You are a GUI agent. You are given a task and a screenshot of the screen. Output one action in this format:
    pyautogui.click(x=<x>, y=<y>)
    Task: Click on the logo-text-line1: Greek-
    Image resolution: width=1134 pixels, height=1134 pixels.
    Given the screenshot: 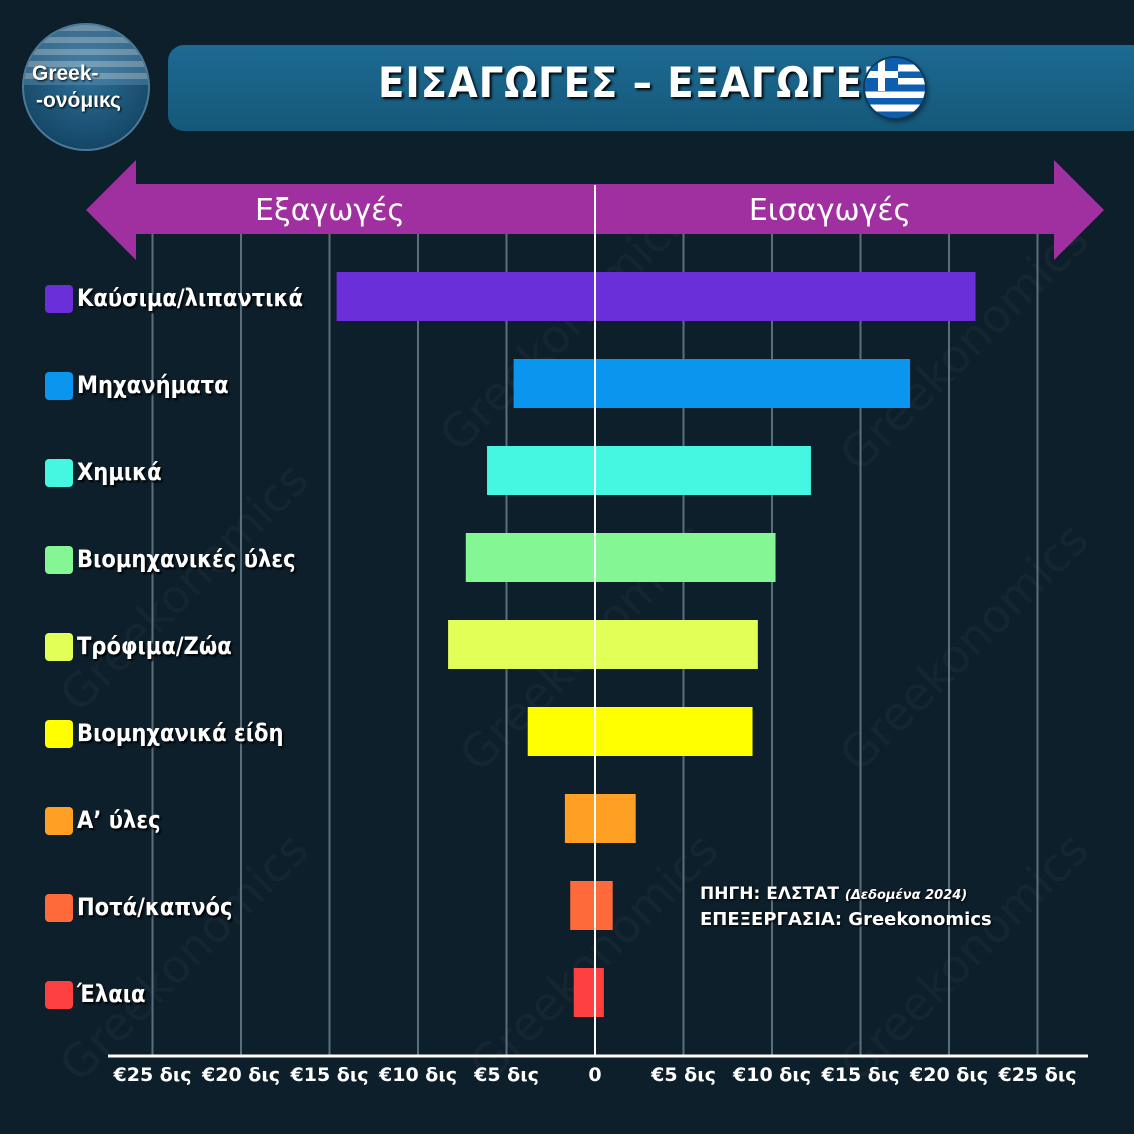 What is the action you would take?
    pyautogui.click(x=65, y=73)
    